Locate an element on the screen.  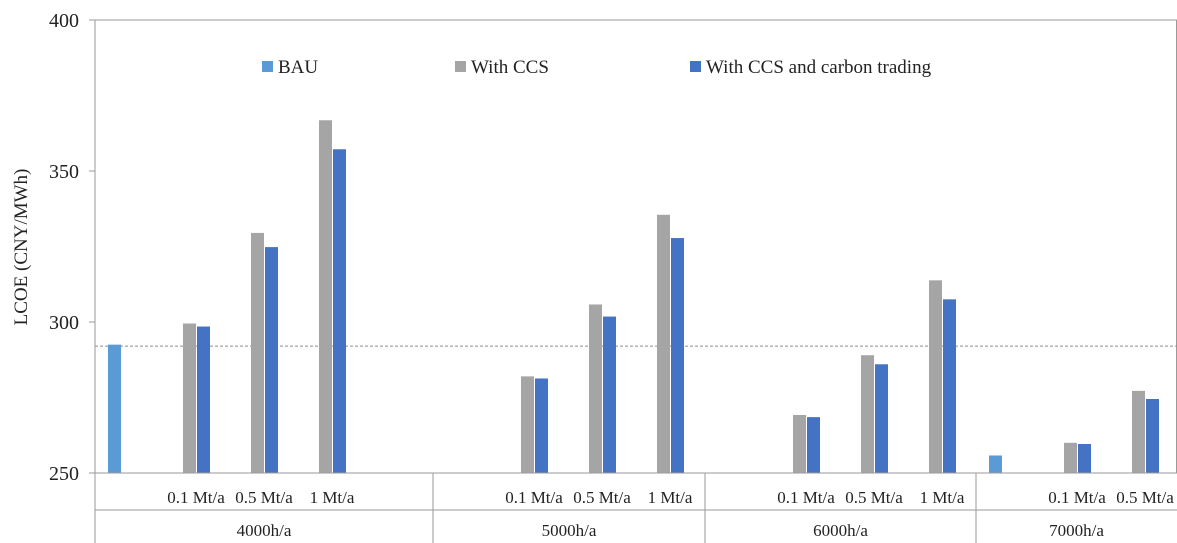
legend: BAU With CCS With CCS and carbon trading is located at coordinates (597, 67).